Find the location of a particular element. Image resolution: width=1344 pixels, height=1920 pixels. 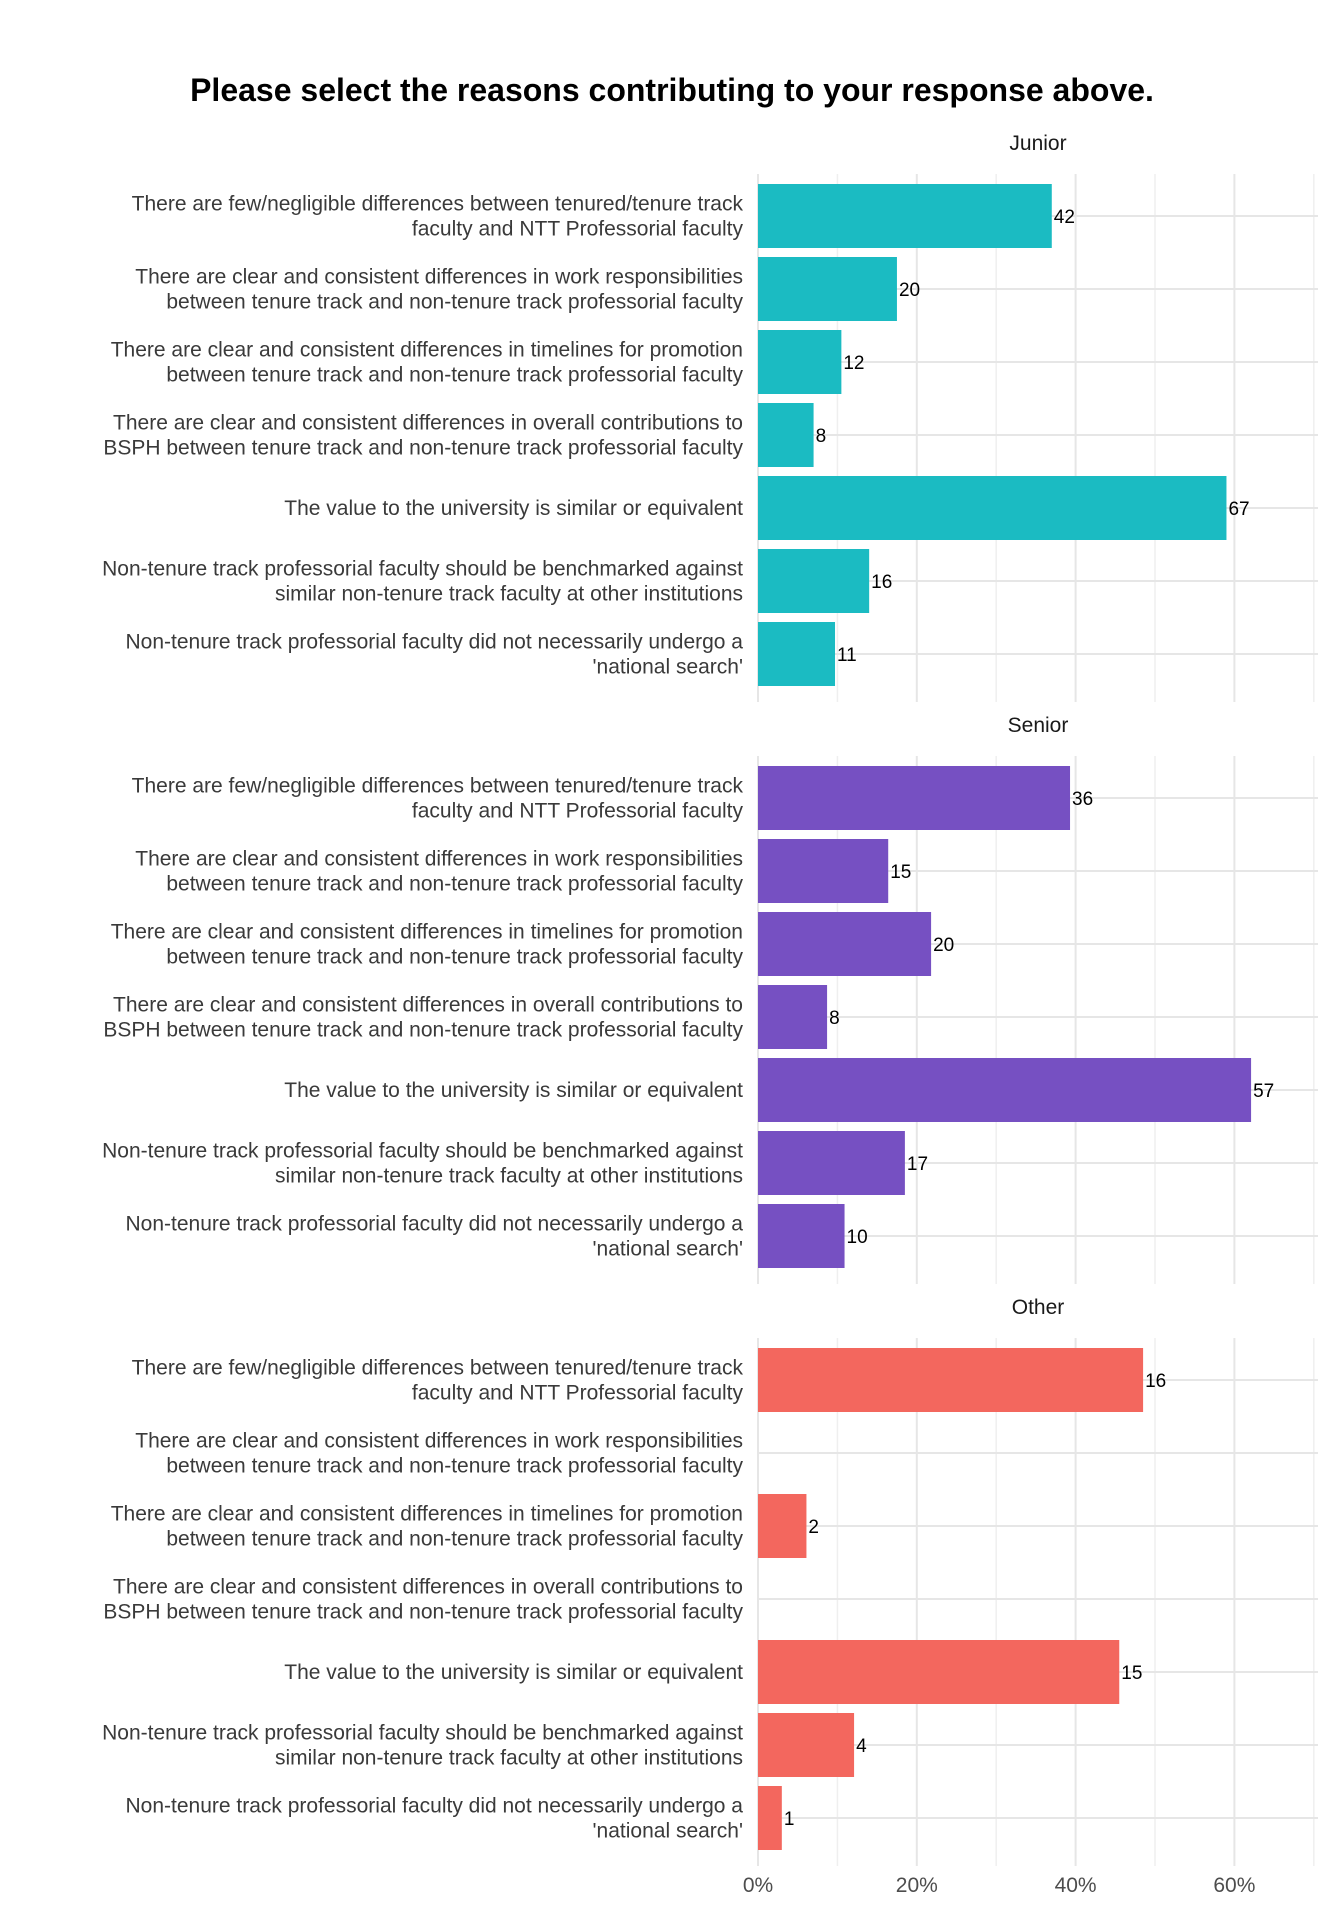

x-tick-label: 60% is located at coordinates (1234, 1885).